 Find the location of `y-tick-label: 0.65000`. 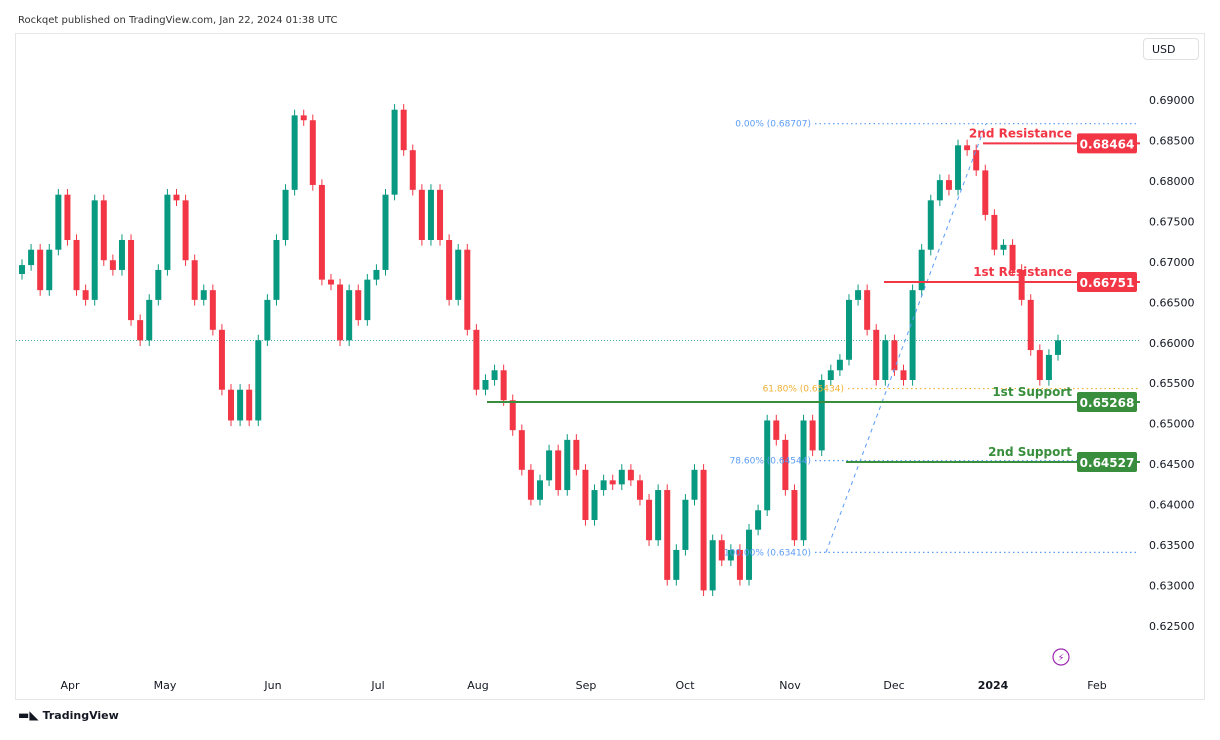

y-tick-label: 0.65000 is located at coordinates (1172, 424).